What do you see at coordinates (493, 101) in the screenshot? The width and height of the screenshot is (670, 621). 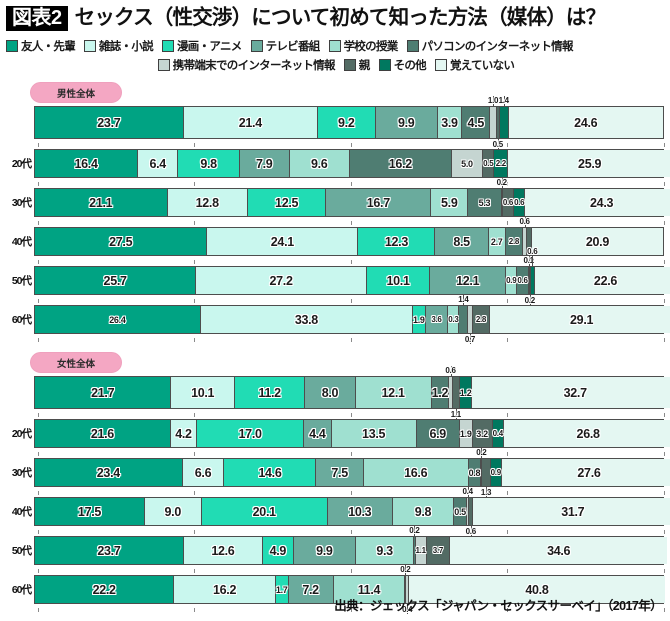 I see `bar-segment-value: 1.0` at bounding box center [493, 101].